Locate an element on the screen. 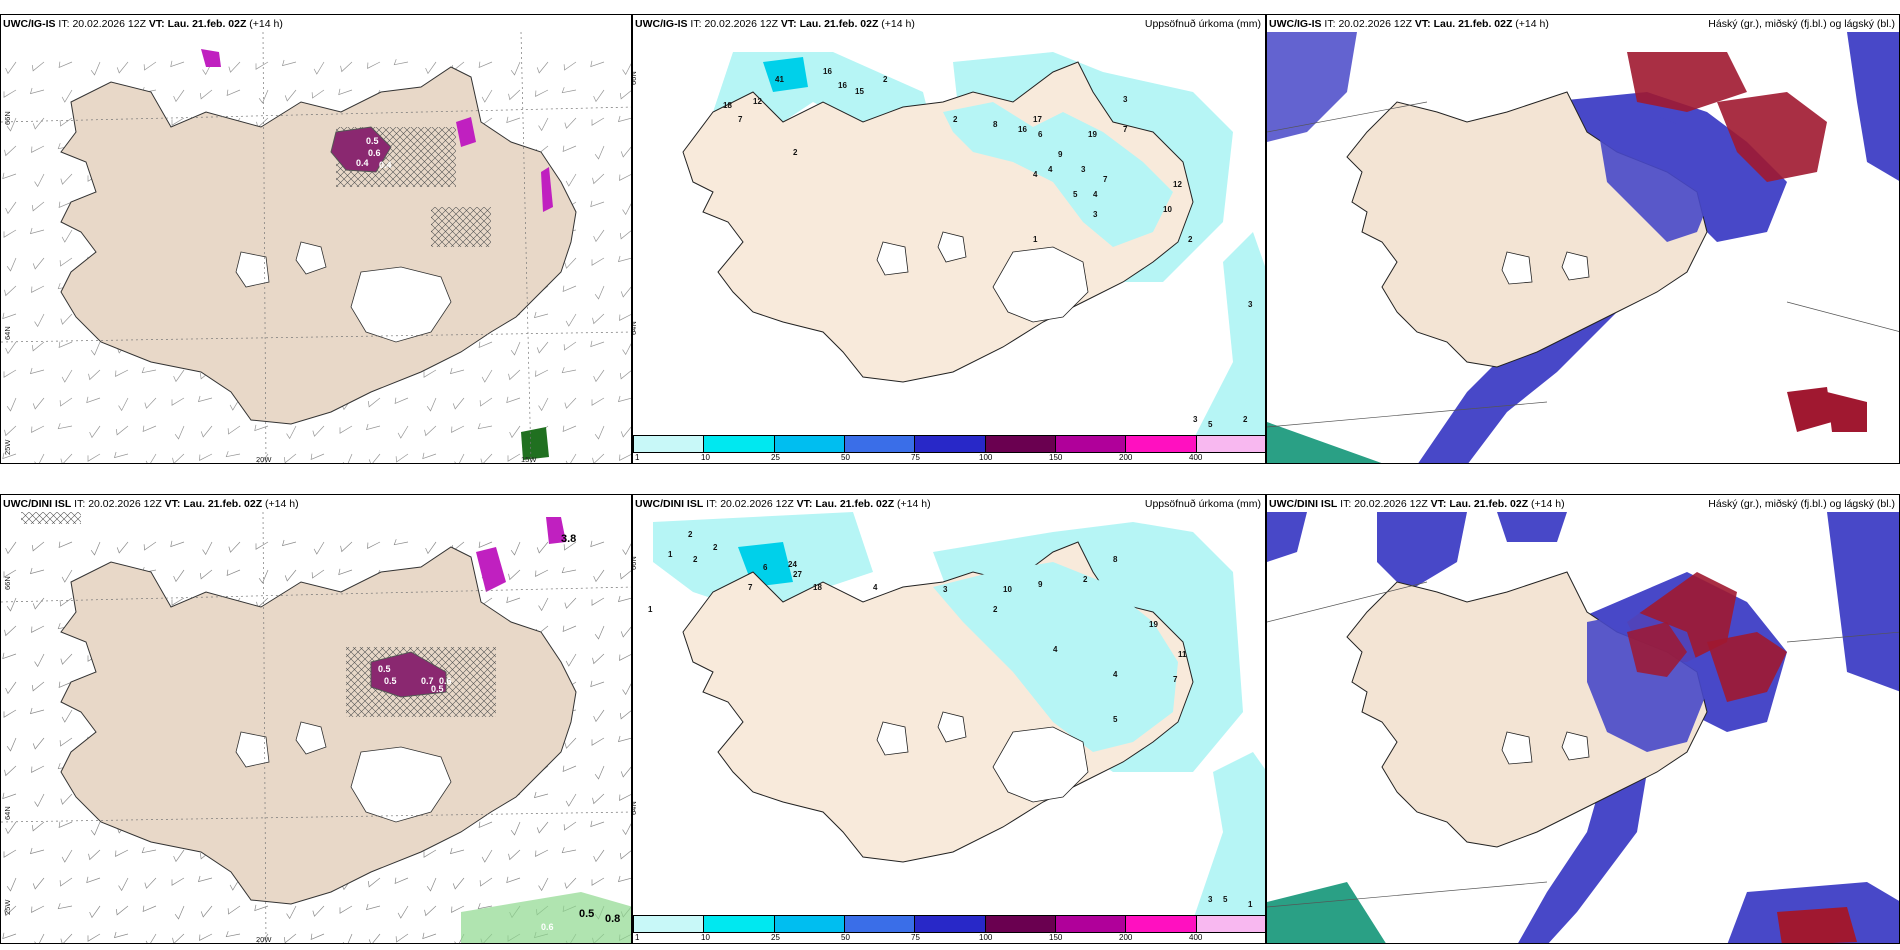  glacier is located at coordinates (892, 258).